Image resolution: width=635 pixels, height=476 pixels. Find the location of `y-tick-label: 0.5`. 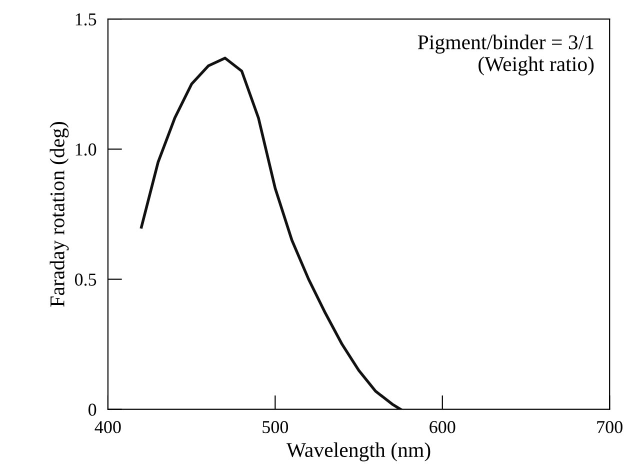

y-tick-label: 0.5 is located at coordinates (85, 280).